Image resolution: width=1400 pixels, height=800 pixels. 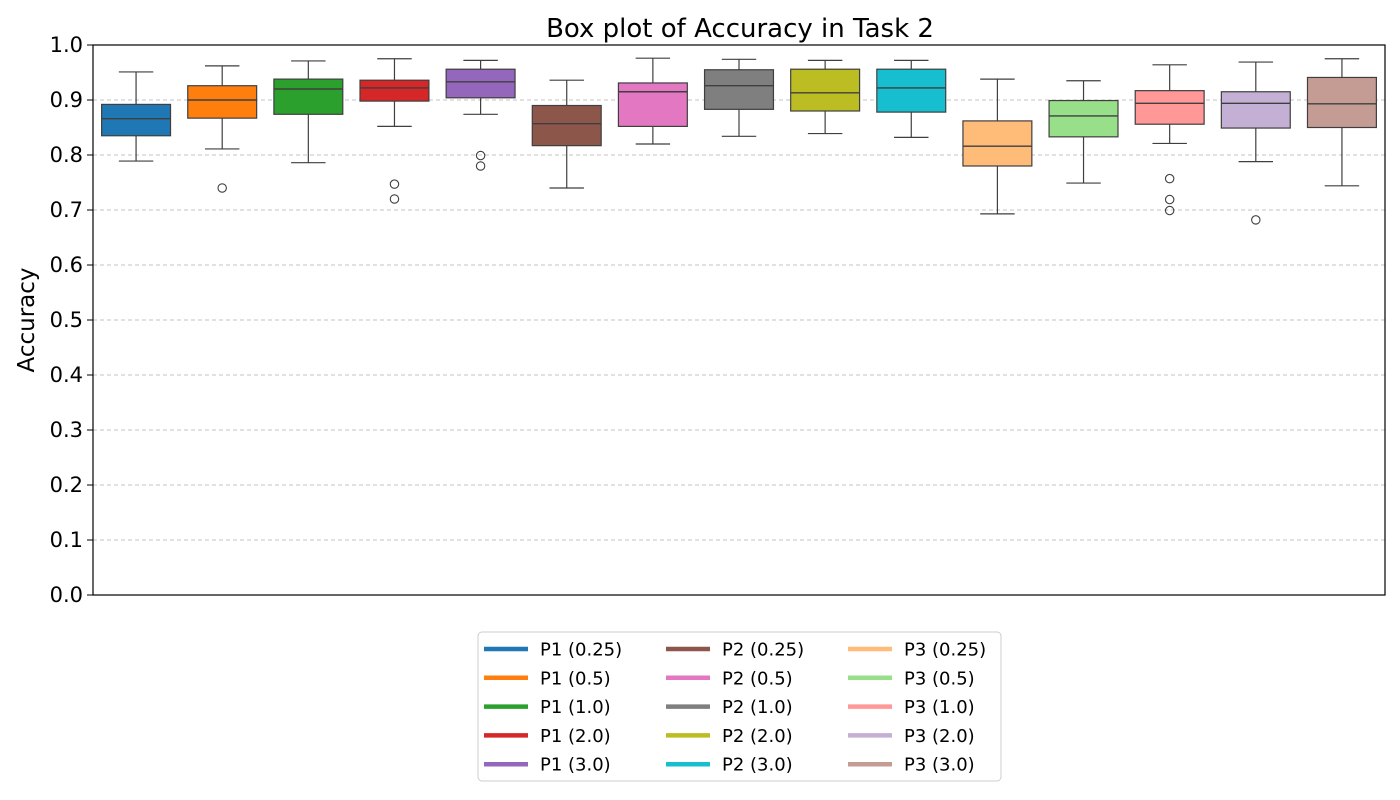 What do you see at coordinates (66, 375) in the screenshot?
I see `y-tick-label: 0.4` at bounding box center [66, 375].